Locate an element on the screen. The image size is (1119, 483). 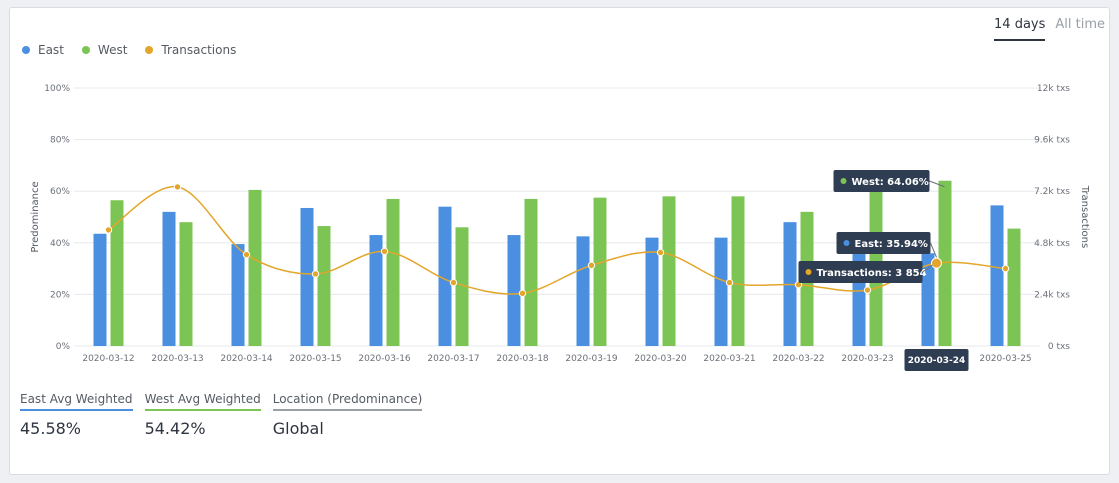
stat-east-avg-label: East Avg Weighted is located at coordinates (76, 401).